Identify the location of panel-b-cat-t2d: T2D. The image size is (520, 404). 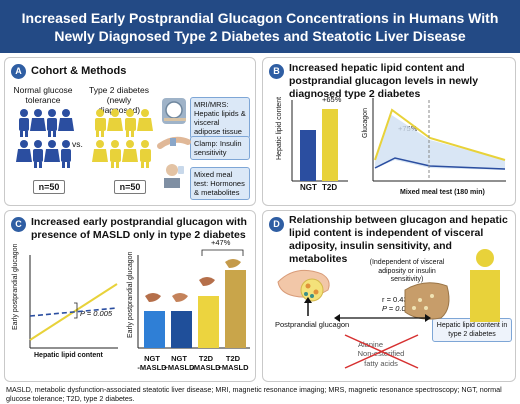
(330, 187).